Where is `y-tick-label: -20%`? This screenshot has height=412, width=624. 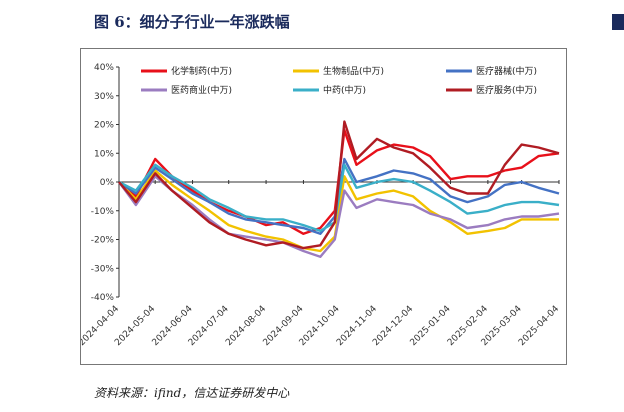
y-tick-label: -20% is located at coordinates (103, 241).